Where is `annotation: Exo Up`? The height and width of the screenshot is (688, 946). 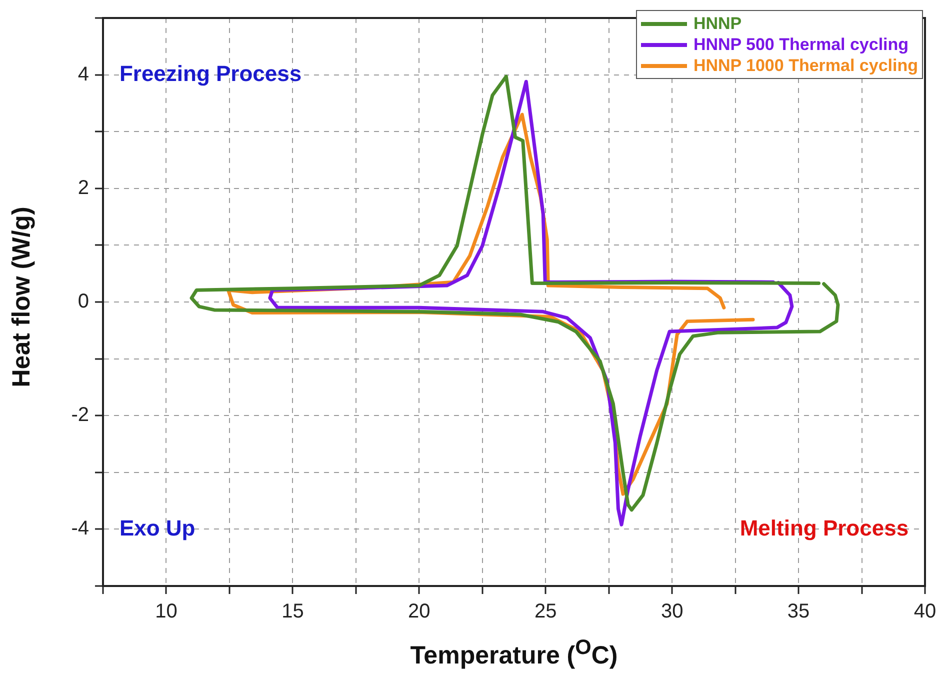 annotation: Exo Up is located at coordinates (157, 527).